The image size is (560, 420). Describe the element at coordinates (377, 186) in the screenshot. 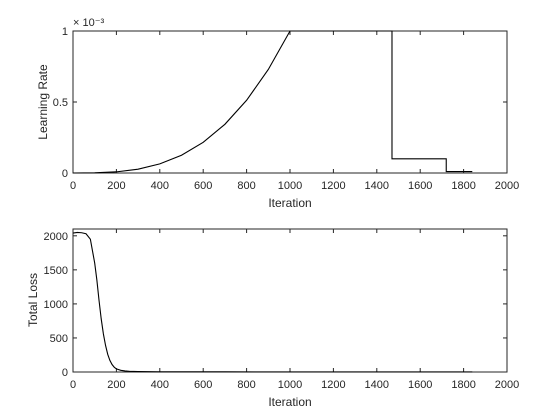

I see `learning-rate-x-tick-label: 1400` at that location.